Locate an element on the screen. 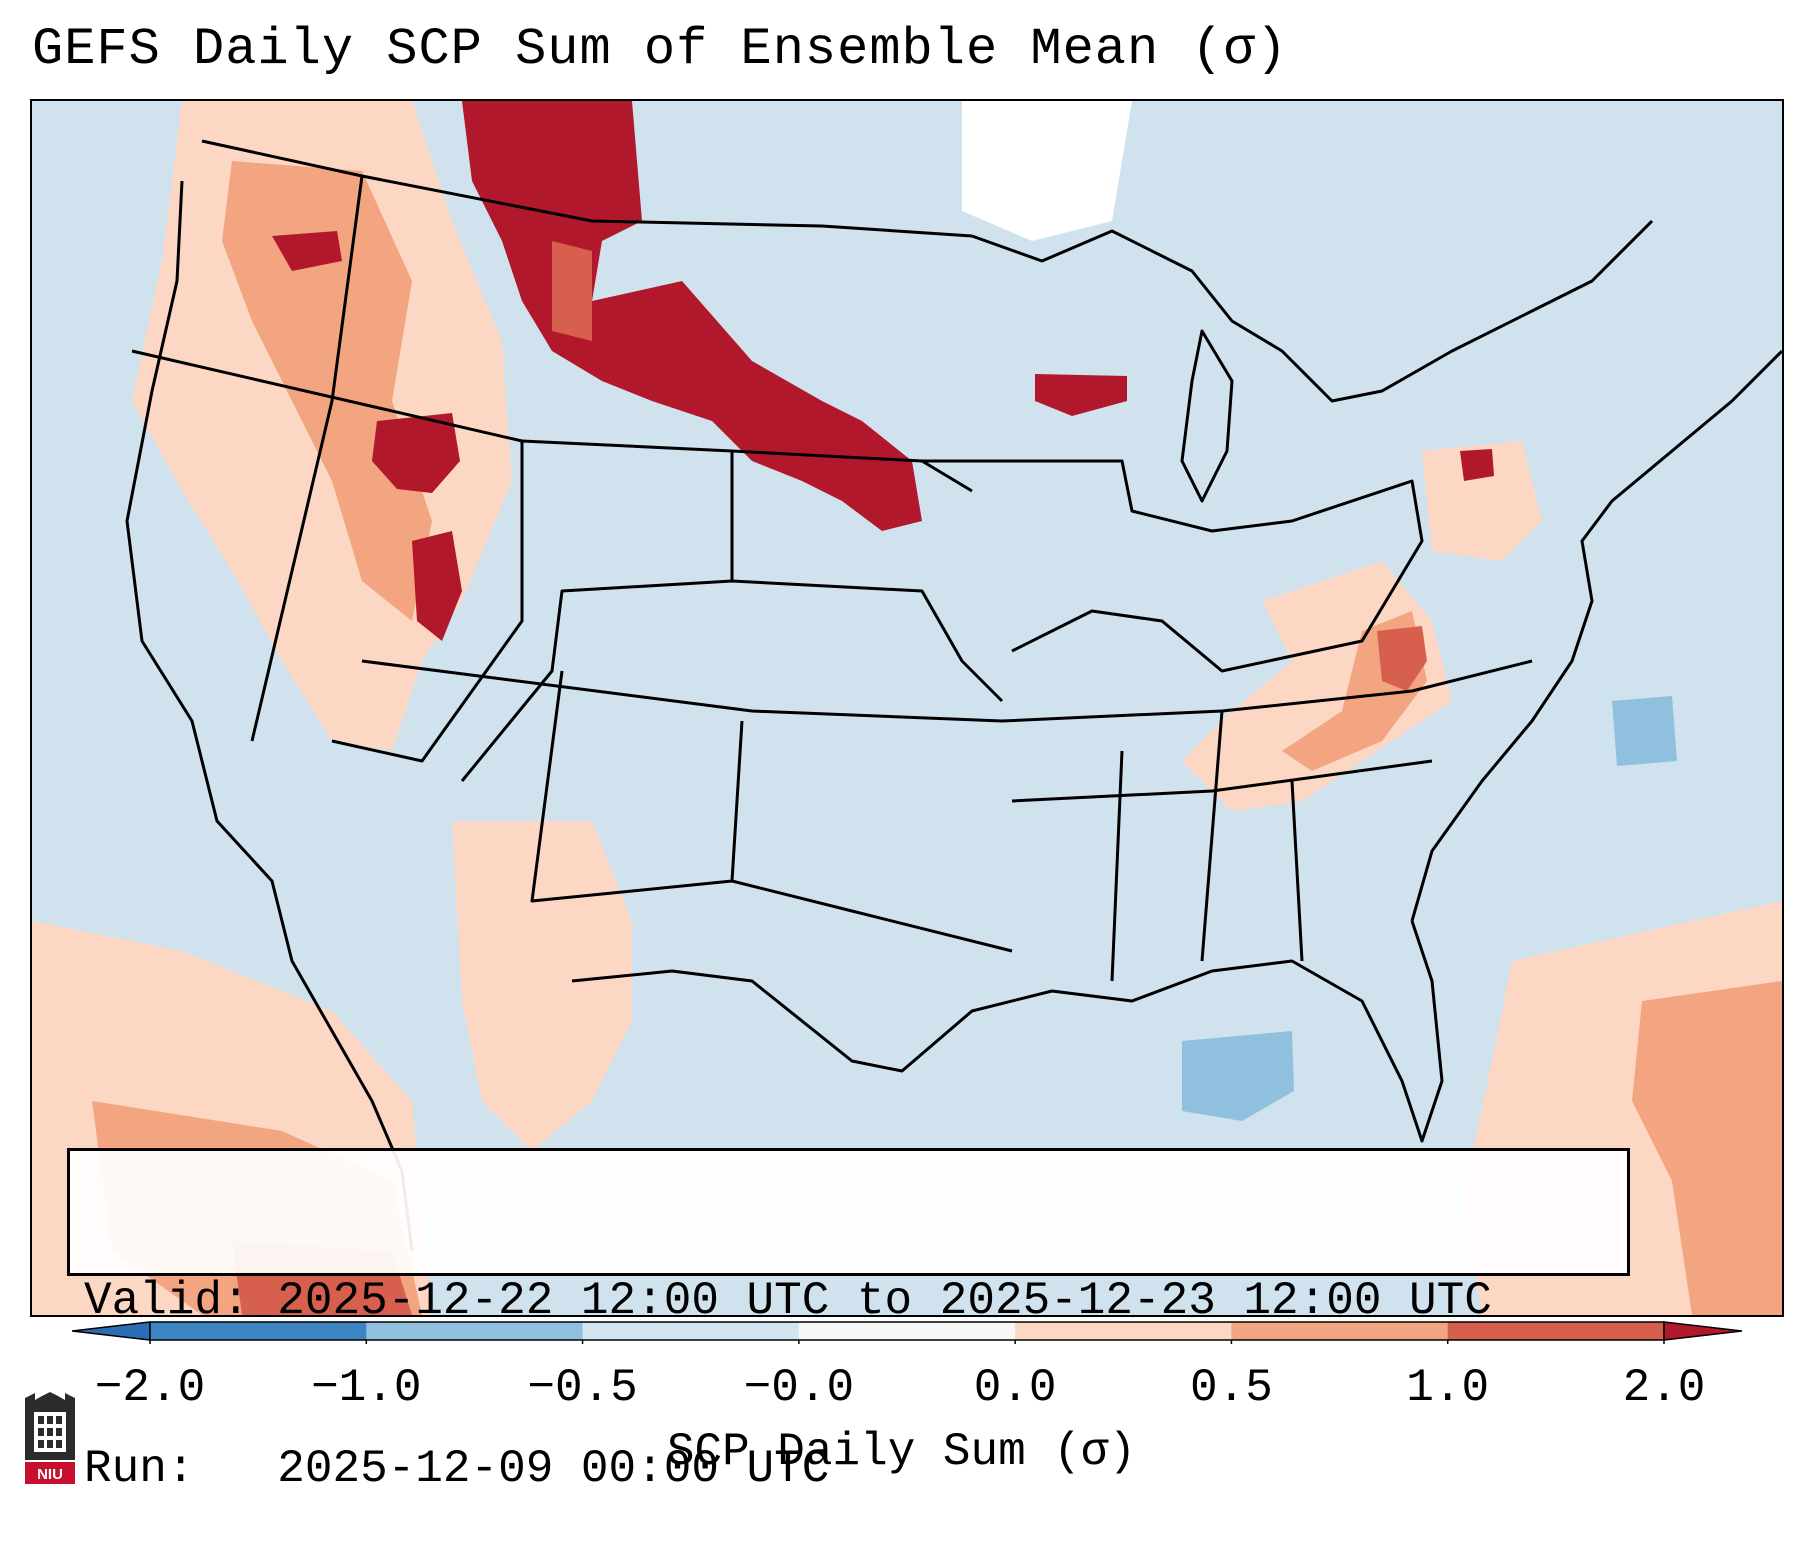 The image size is (1803, 1553). niu-logo-text: NIU is located at coordinates (50, 1474).